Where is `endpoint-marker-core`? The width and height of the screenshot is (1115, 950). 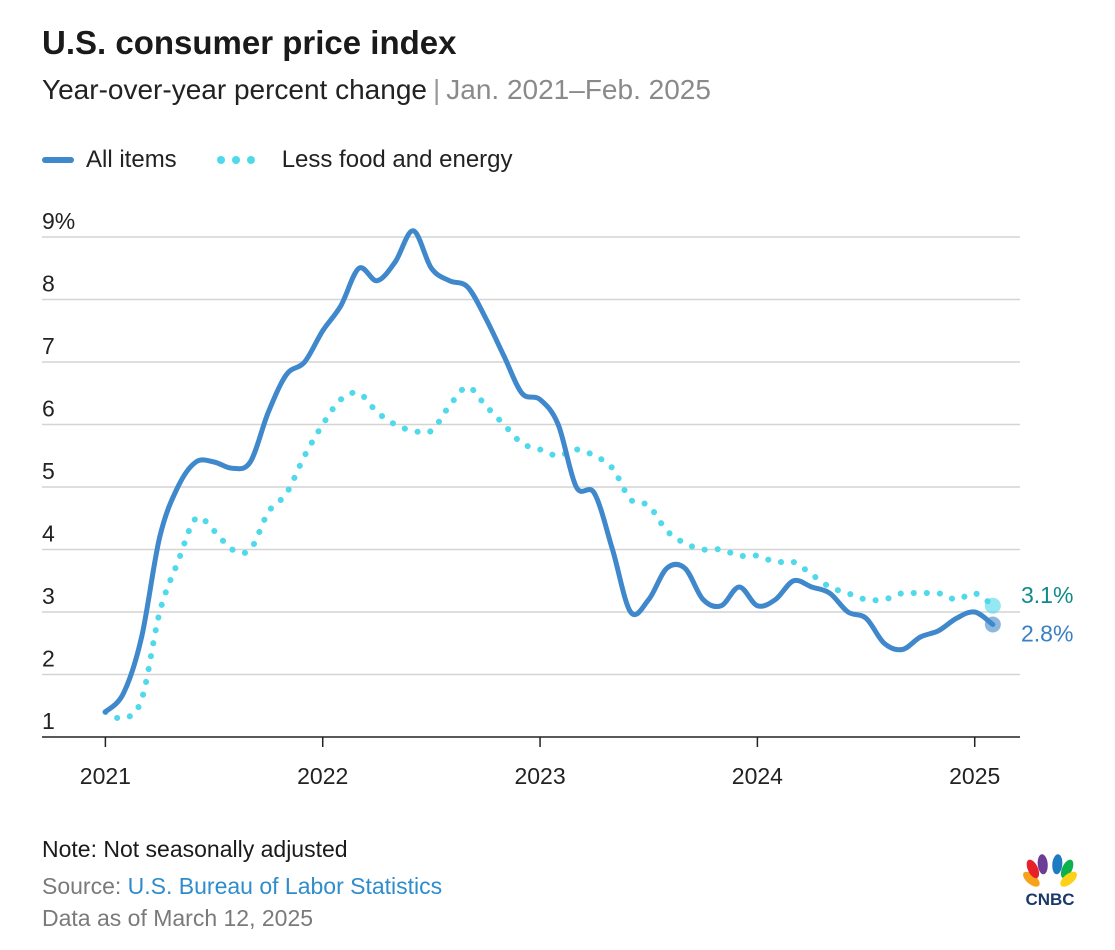 endpoint-marker-core is located at coordinates (992, 605).